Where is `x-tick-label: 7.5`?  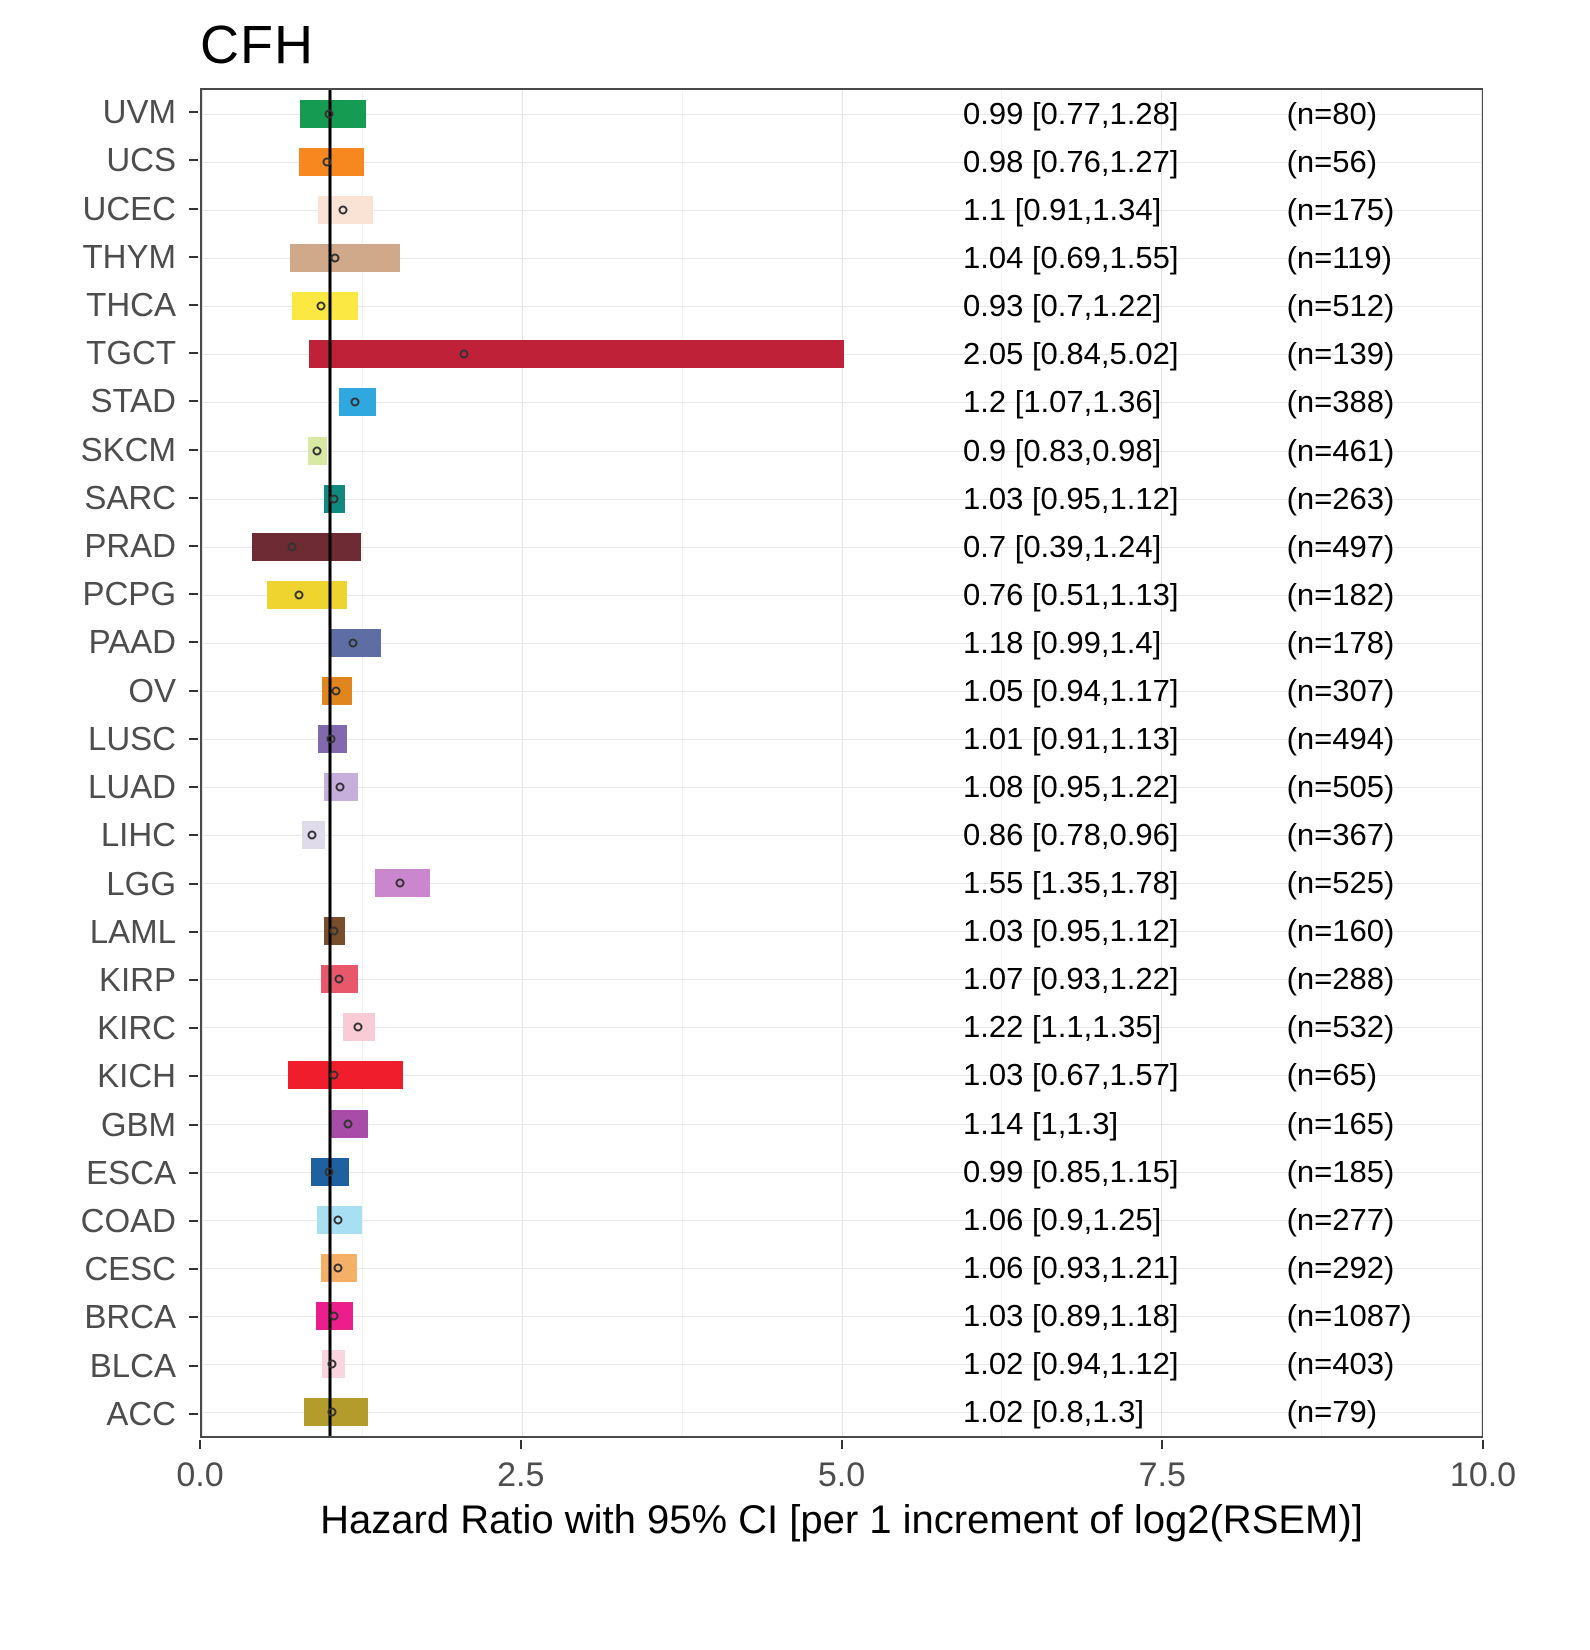
x-tick-label: 7.5 is located at coordinates (1162, 1475).